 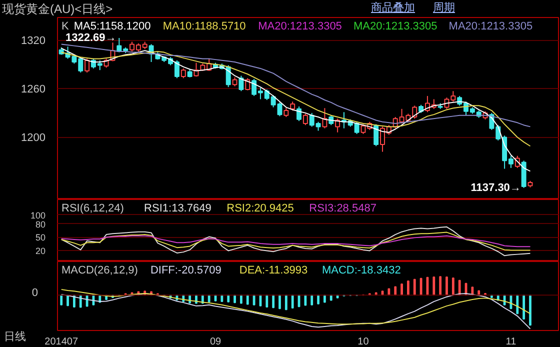 I want to click on annotation: 1322.69→, so click(x=91, y=38).